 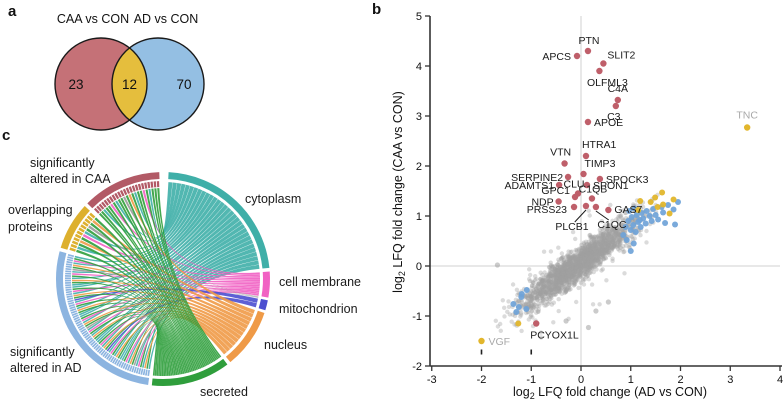 What do you see at coordinates (574, 185) in the screenshot?
I see `protein-label-CLU: CLU` at bounding box center [574, 185].